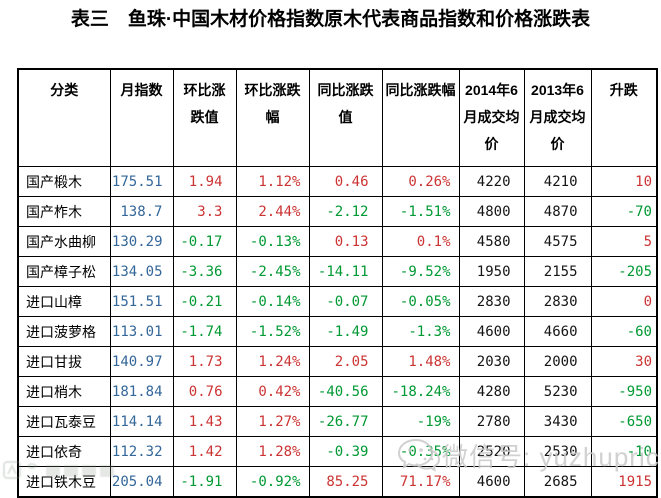 The height and width of the screenshot is (498, 661). I want to click on month-index-cell: 134.05, so click(141, 271).